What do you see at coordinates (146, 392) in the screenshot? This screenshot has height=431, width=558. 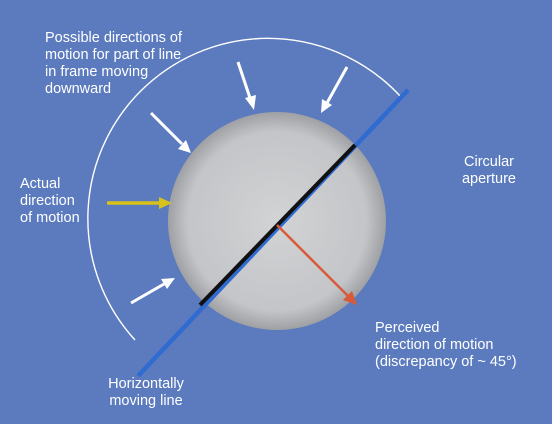 I see `horizontally-moving-line-label: Horizontally moving line` at bounding box center [146, 392].